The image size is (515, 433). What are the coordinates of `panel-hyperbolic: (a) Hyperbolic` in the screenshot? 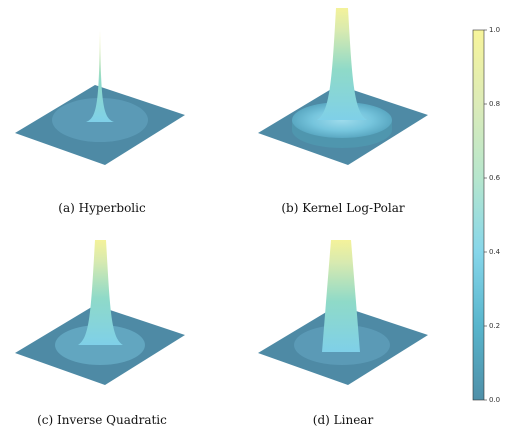 It's located at (100, 122).